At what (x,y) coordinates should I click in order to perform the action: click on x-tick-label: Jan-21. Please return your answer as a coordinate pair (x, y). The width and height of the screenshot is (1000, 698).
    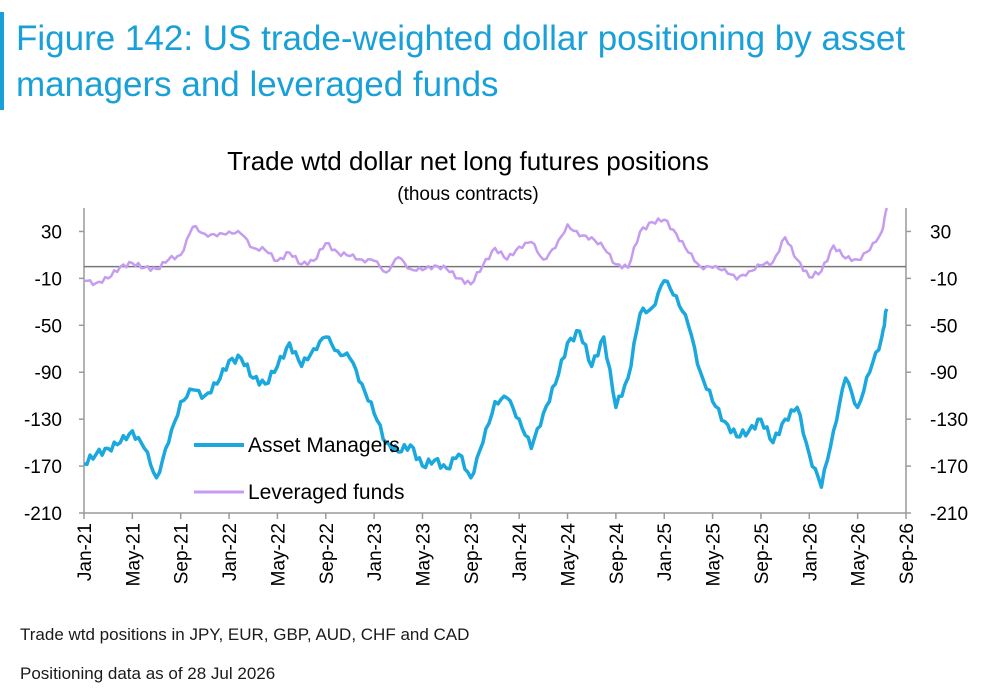
    Looking at the image, I should click on (85, 552).